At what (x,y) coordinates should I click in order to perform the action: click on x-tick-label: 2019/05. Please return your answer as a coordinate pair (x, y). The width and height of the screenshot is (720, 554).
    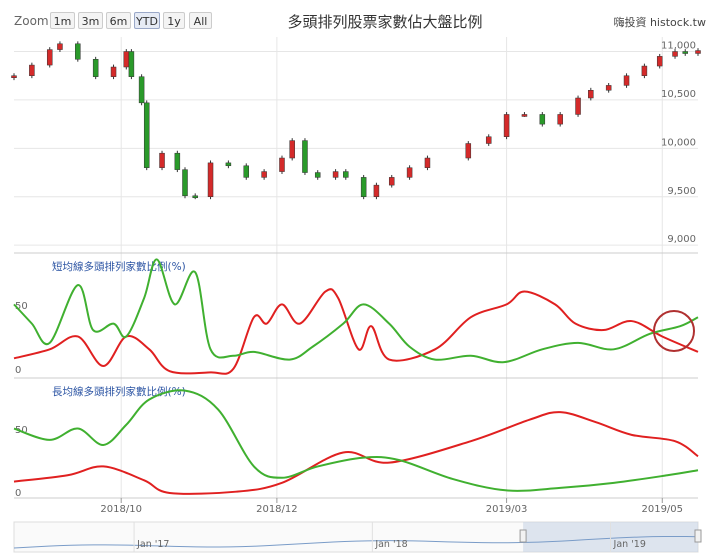
    Looking at the image, I should click on (662, 509).